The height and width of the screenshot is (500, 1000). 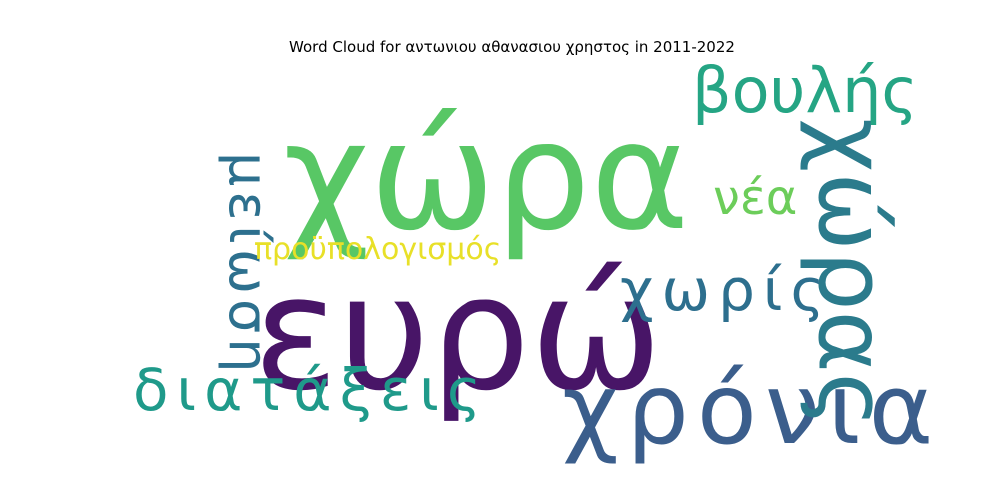 I want to click on word-9: νέα, so click(x=755, y=198).